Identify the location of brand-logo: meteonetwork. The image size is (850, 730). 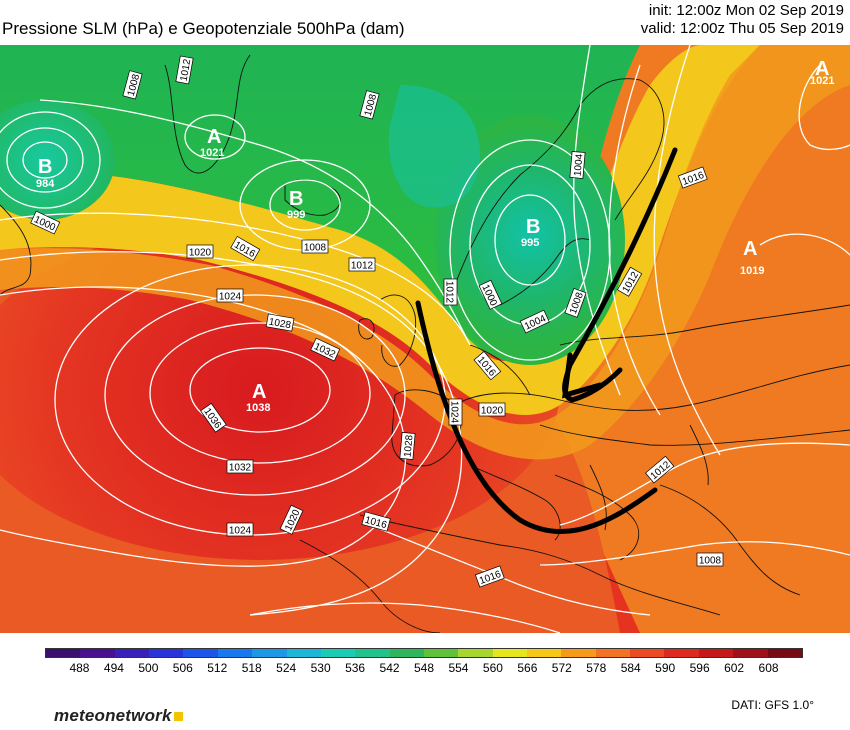
(118, 716).